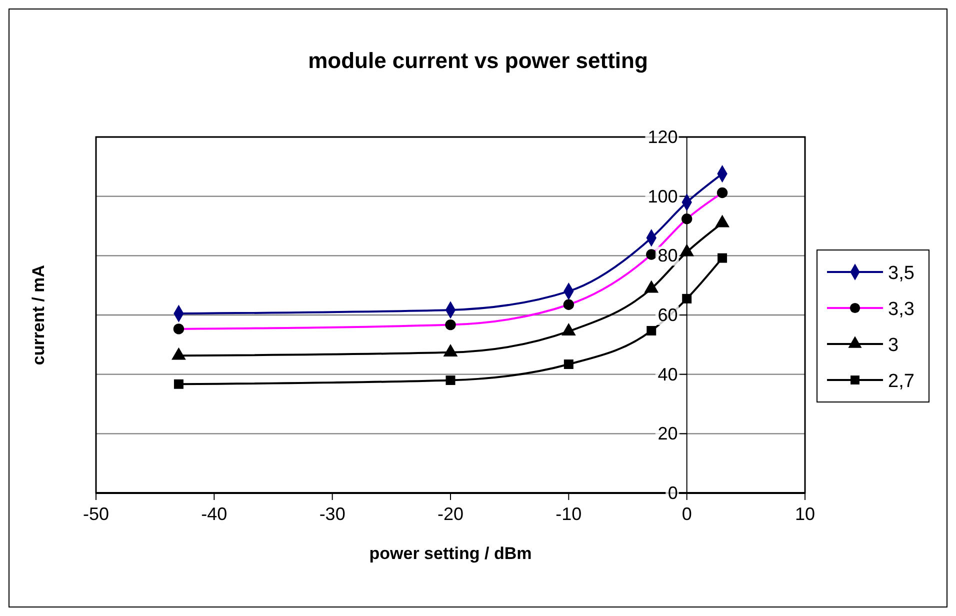 This screenshot has width=956, height=616. What do you see at coordinates (38, 315) in the screenshot?
I see `y-axis-title: current / mA` at bounding box center [38, 315].